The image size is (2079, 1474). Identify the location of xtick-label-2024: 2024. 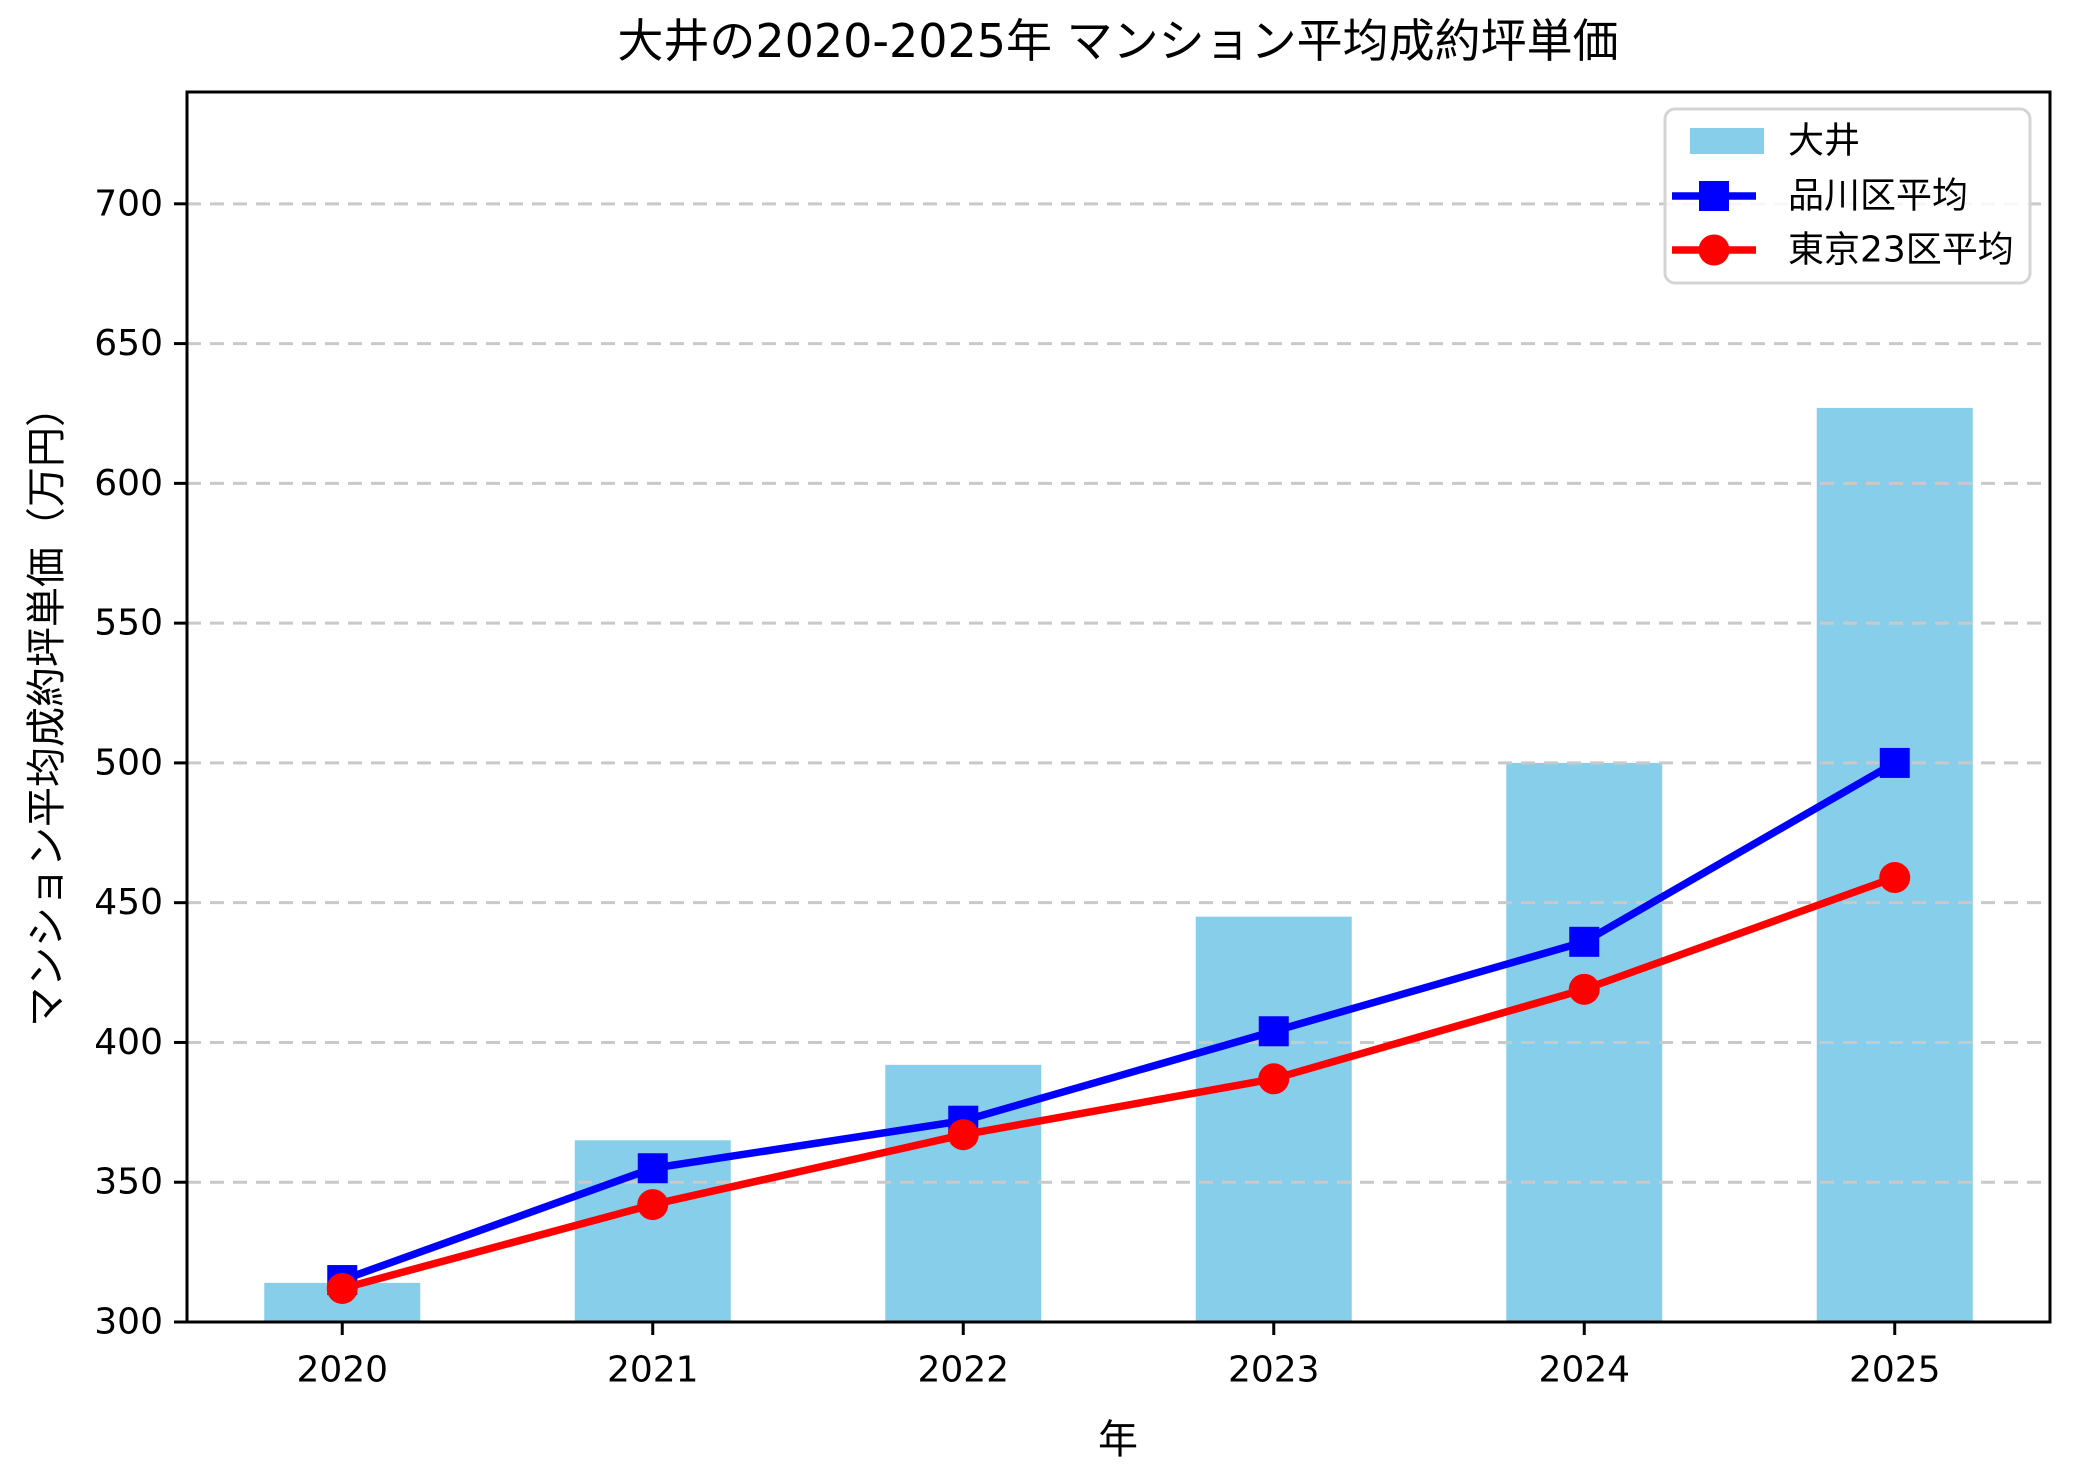
(1584, 1370).